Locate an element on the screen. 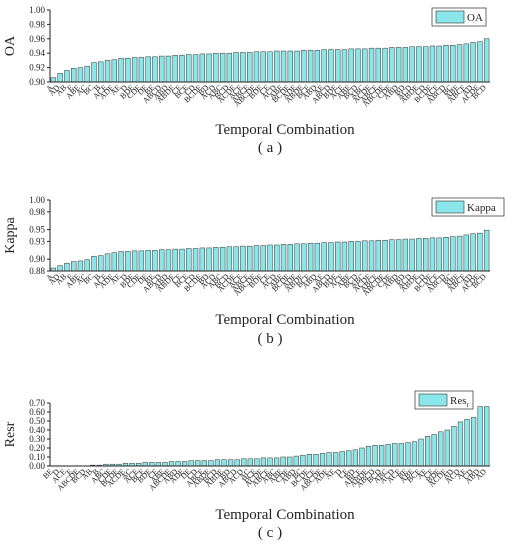  y-tick-label: 0.94 is located at coordinates (37, 53).